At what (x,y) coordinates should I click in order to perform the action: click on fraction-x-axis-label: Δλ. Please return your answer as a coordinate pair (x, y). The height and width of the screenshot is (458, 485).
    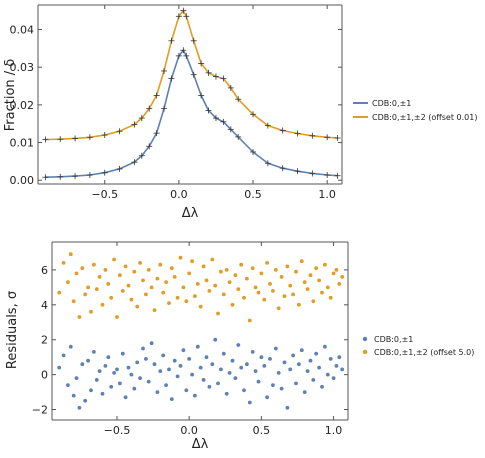
    Looking at the image, I should click on (190, 213).